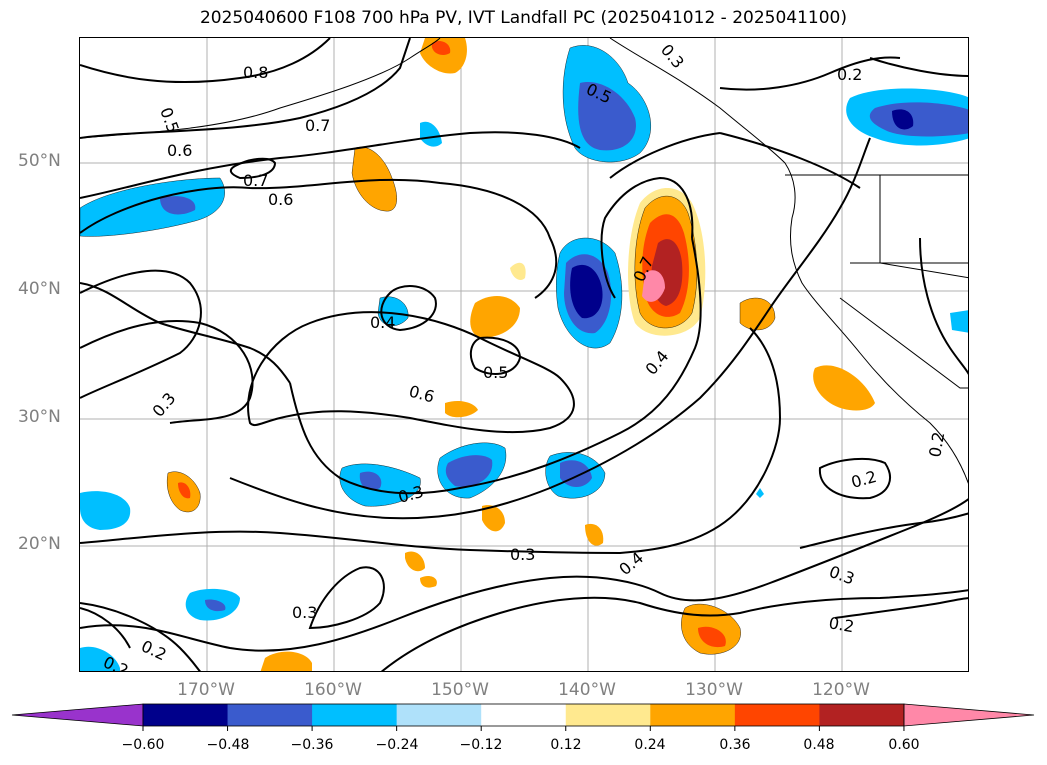 Image resolution: width=1047 pixels, height=765 pixels. What do you see at coordinates (969, 715) in the screenshot?
I see `colorbar-extend-max` at bounding box center [969, 715].